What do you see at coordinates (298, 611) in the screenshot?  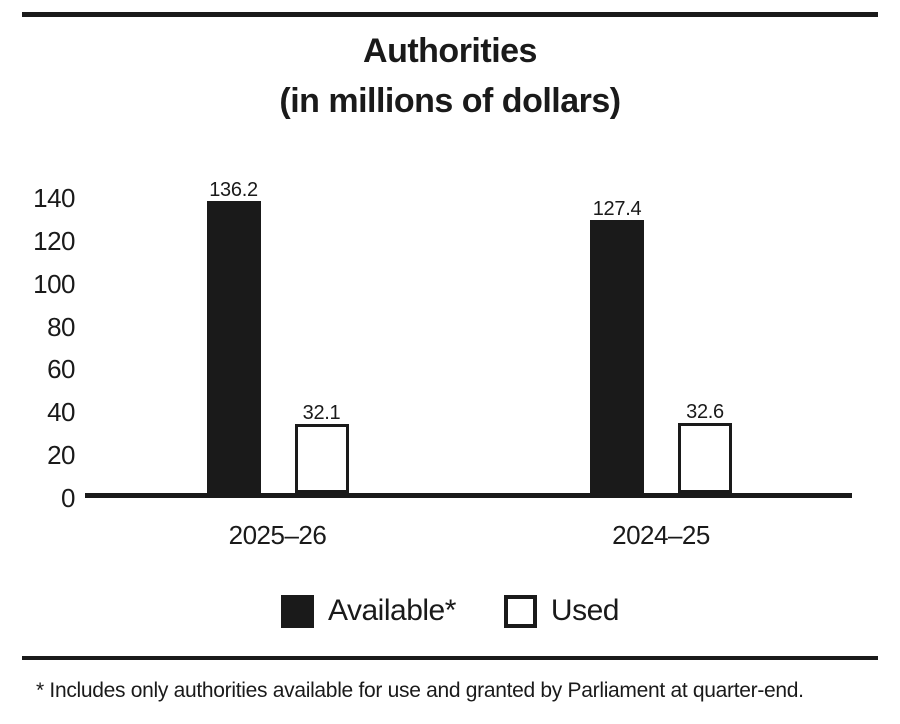 I see `filled-square-swatch-icon` at bounding box center [298, 611].